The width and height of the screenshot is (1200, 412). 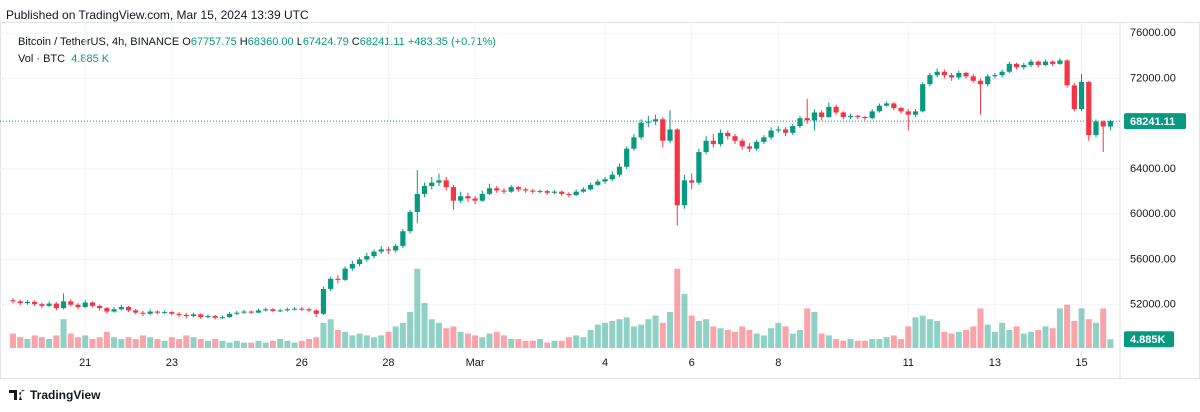 What do you see at coordinates (295, 42) in the screenshot?
I see `ohlc: O67757.75 H68360.00 L67424.79 C68241.11` at bounding box center [295, 42].